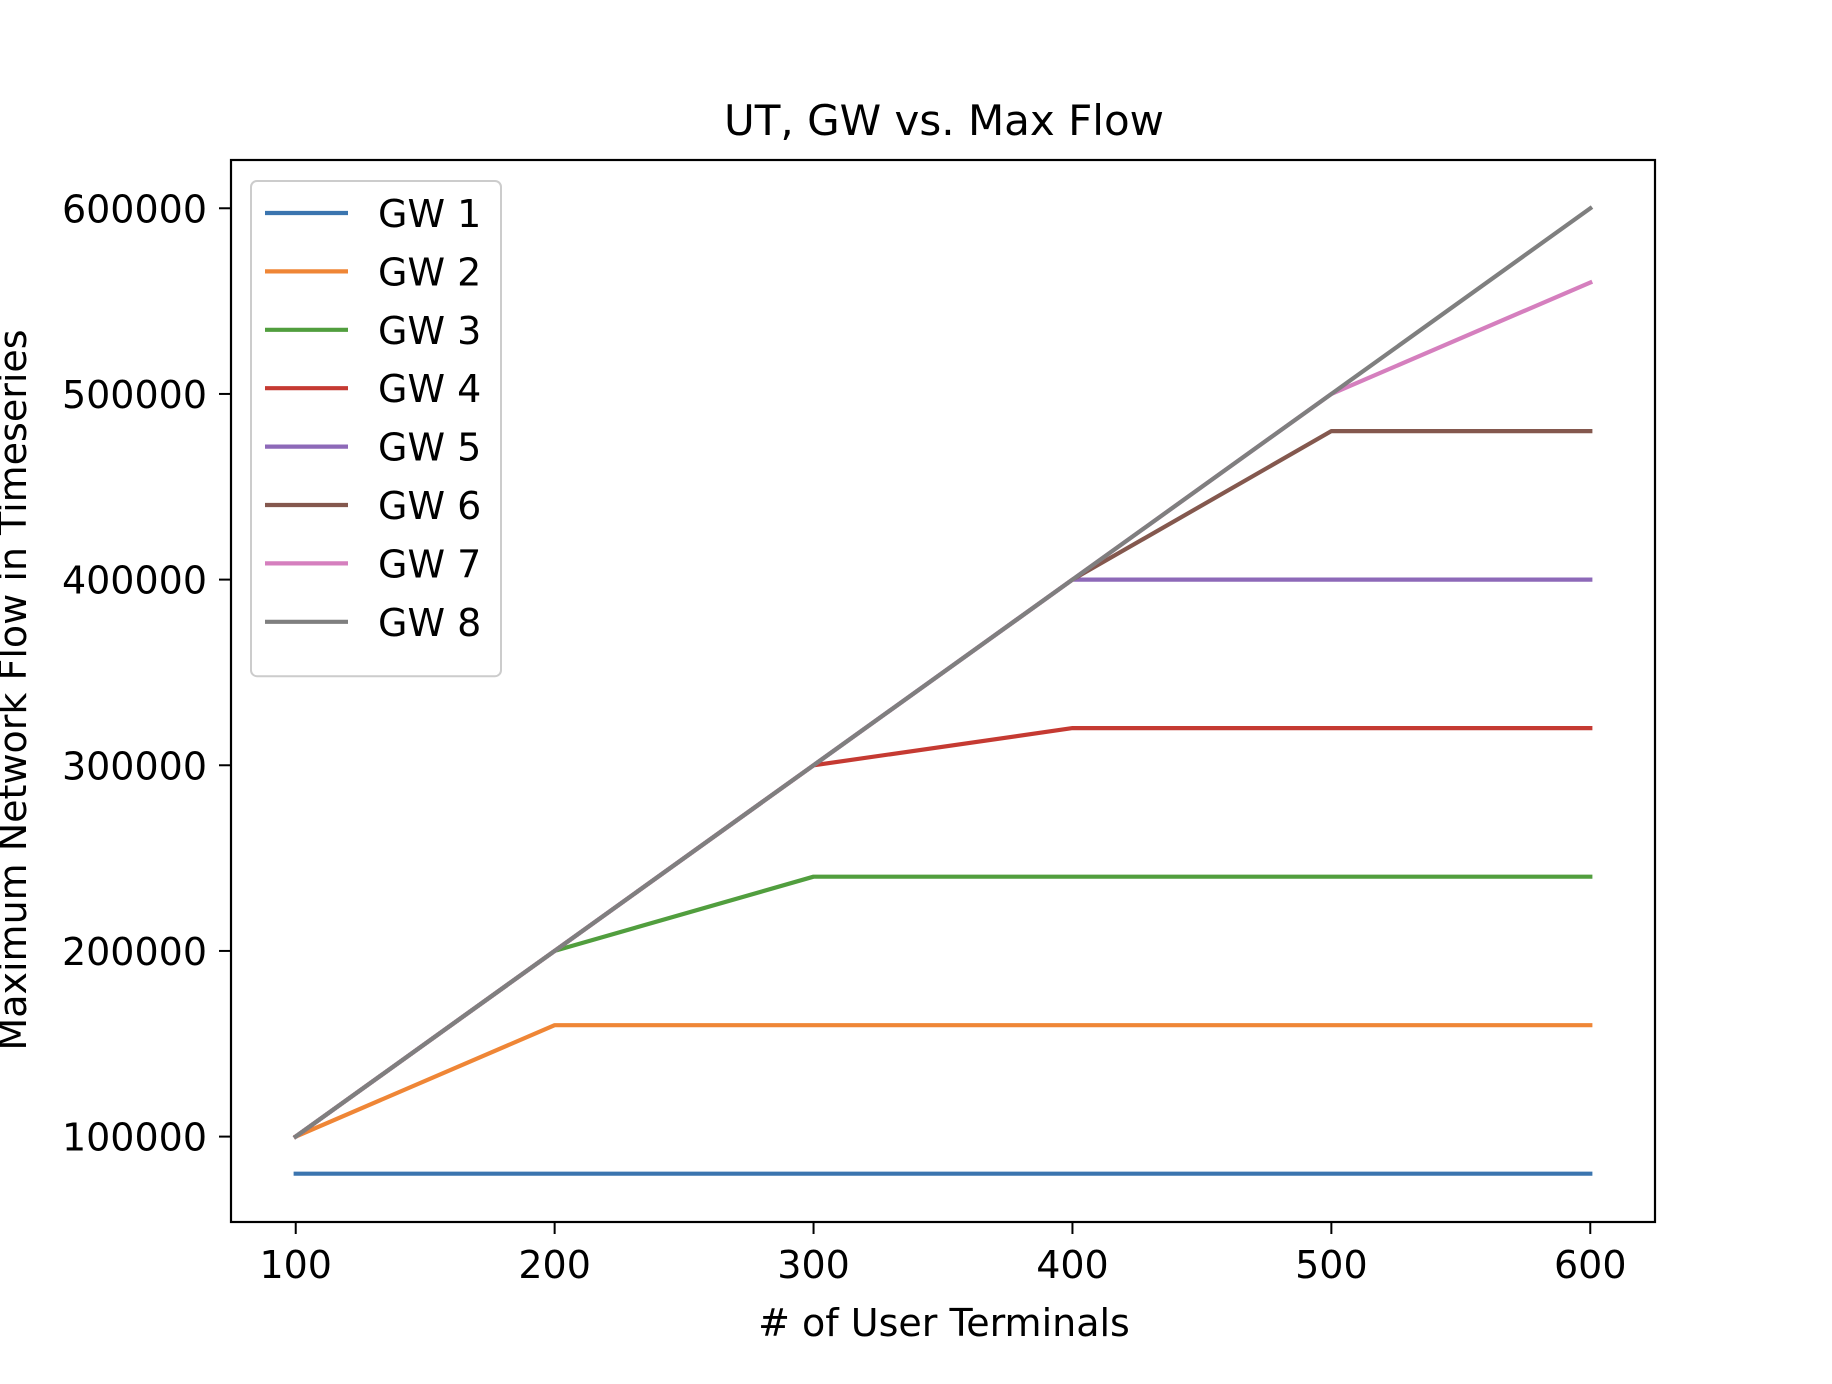 The image size is (1832, 1384). I want to click on legend-label: GW 1, so click(429, 214).